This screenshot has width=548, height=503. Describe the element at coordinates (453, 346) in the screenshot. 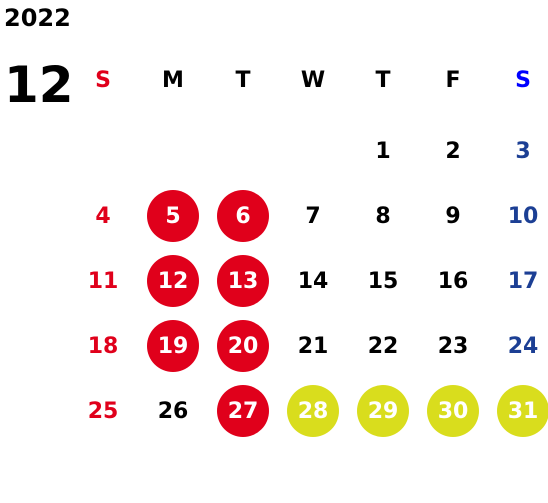

I see `day-cell: 23` at that location.